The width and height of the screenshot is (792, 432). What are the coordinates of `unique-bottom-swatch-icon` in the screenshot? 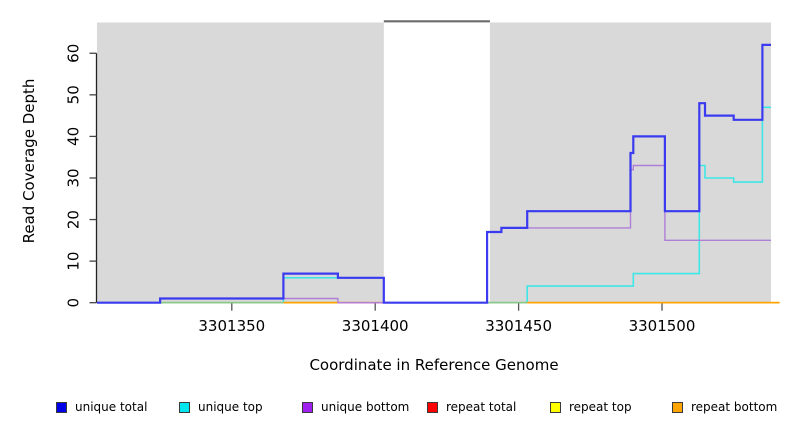 It's located at (307, 407).